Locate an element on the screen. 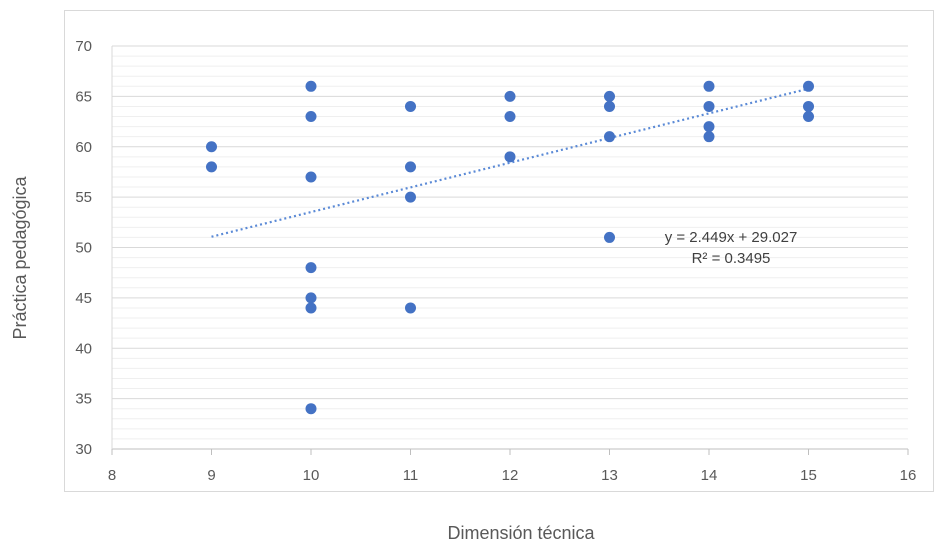 Image resolution: width=946 pixels, height=544 pixels. x-axis-title: Dimensión técnica is located at coordinates (521, 533).